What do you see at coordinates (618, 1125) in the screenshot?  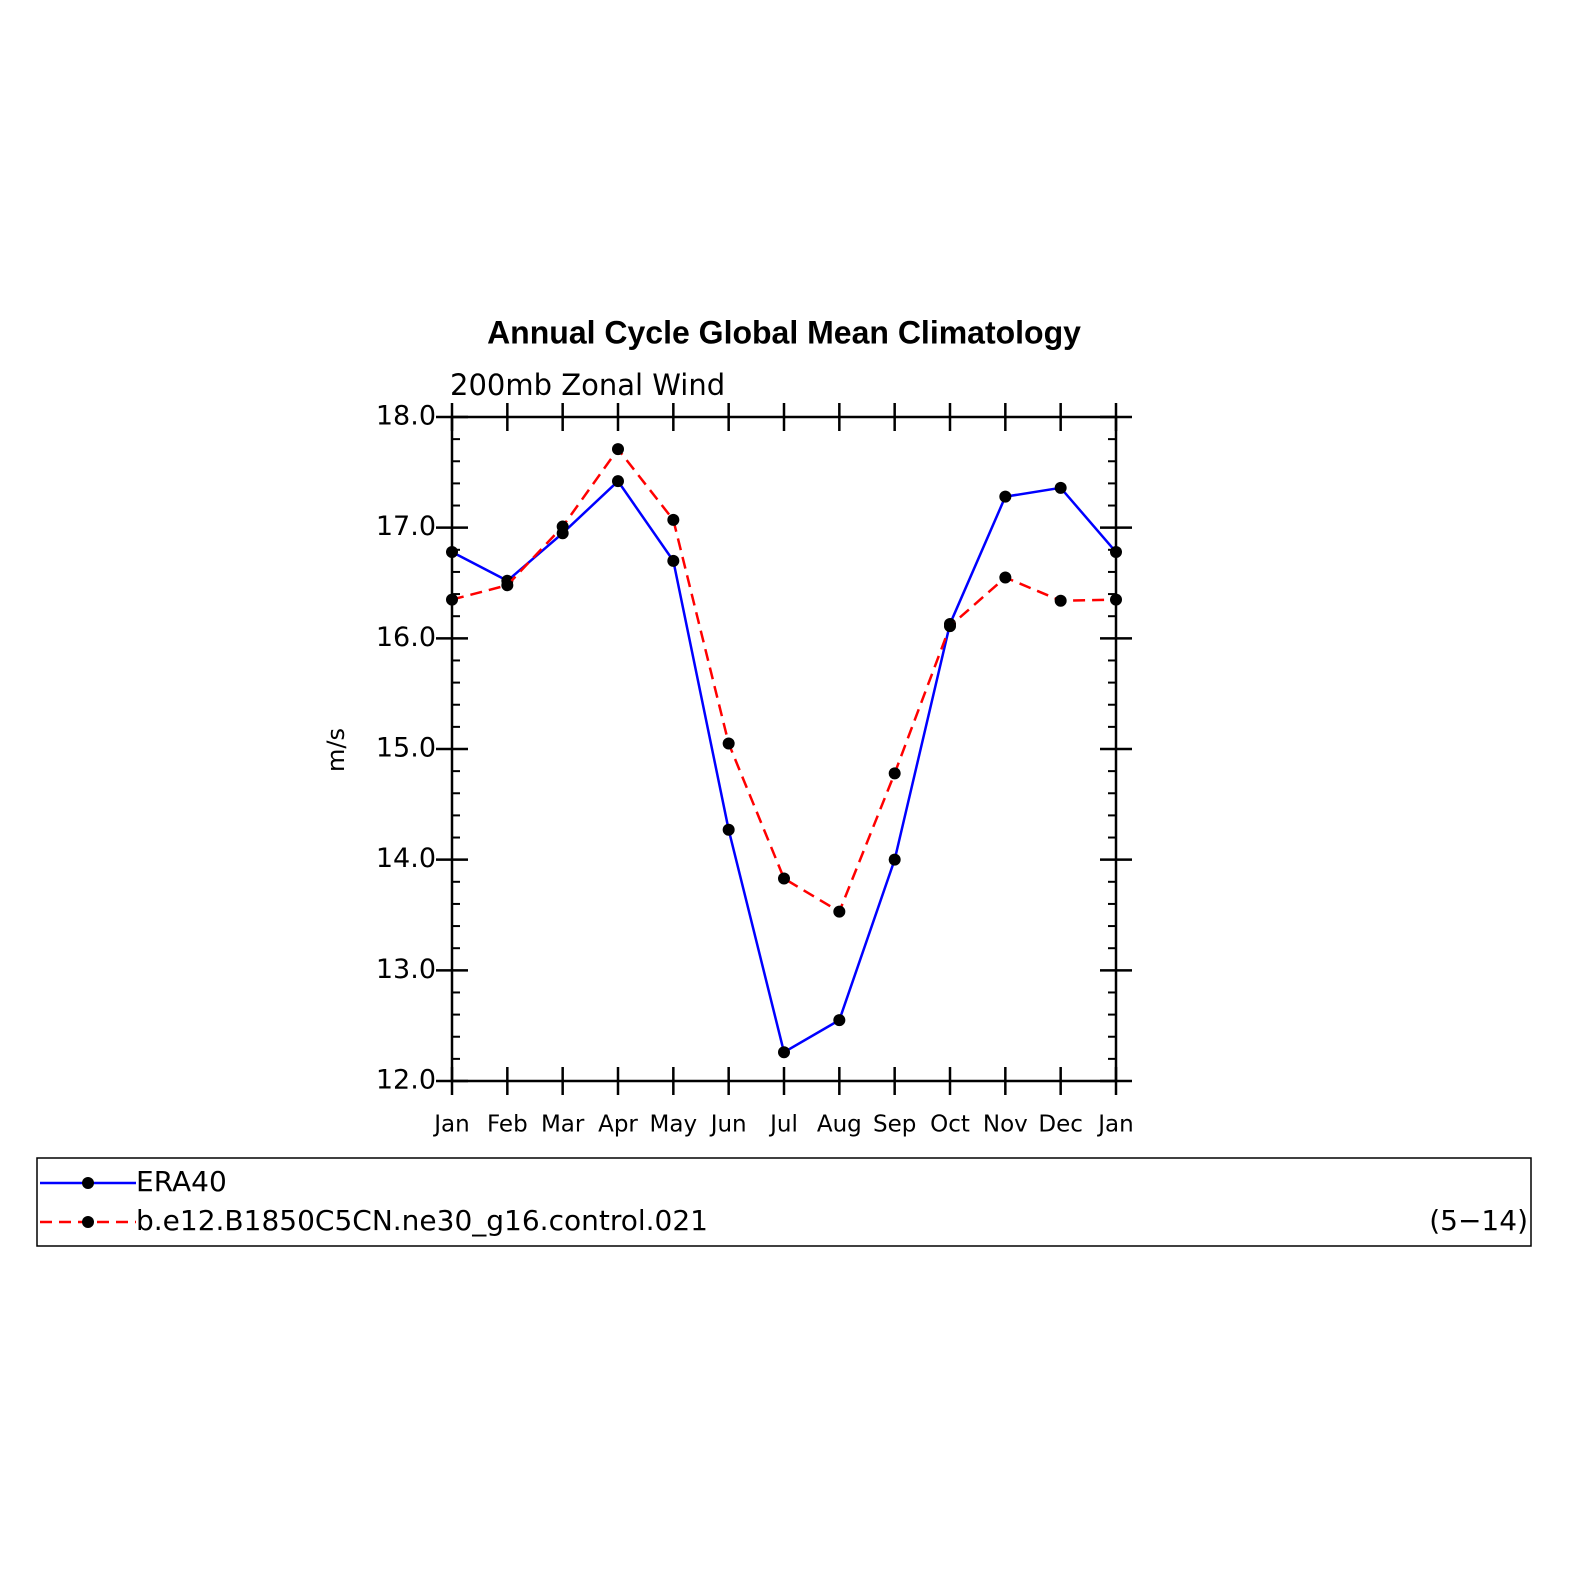 I see `x-tick-label: Apr` at bounding box center [618, 1125].